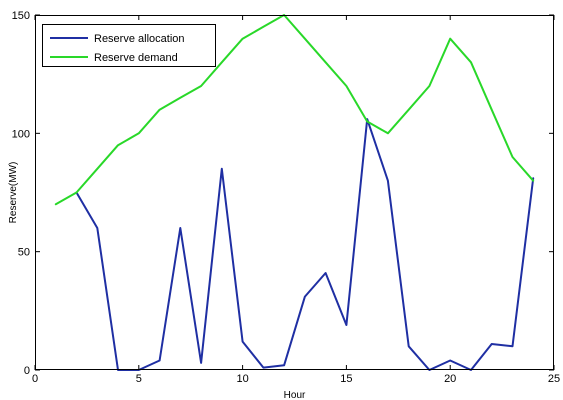 The width and height of the screenshot is (563, 400). I want to click on y-tick-label: 0, so click(27, 371).